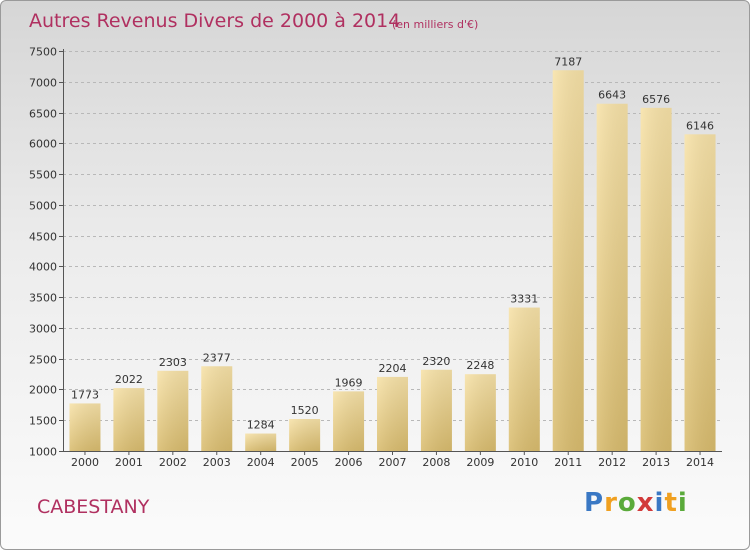  What do you see at coordinates (43, 267) in the screenshot?
I see `y-tick-label: 4000` at bounding box center [43, 267].